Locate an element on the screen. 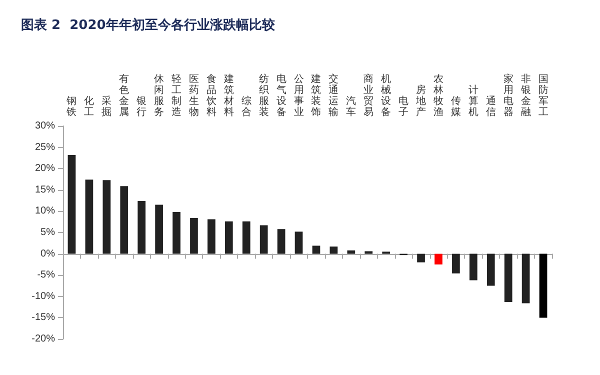  x-tick-label: 食品饮料 is located at coordinates (210, 95).